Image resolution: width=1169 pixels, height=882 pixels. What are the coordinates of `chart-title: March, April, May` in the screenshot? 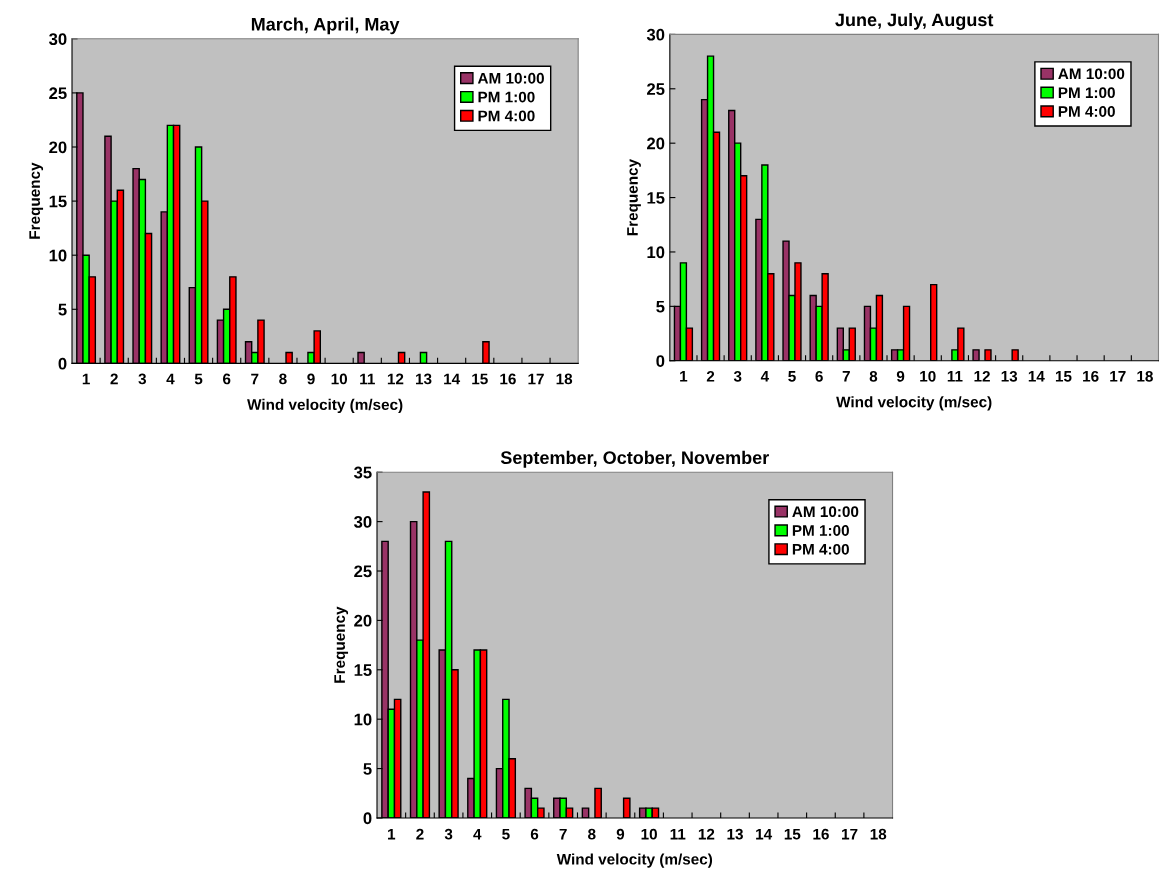 It's located at (325, 26).